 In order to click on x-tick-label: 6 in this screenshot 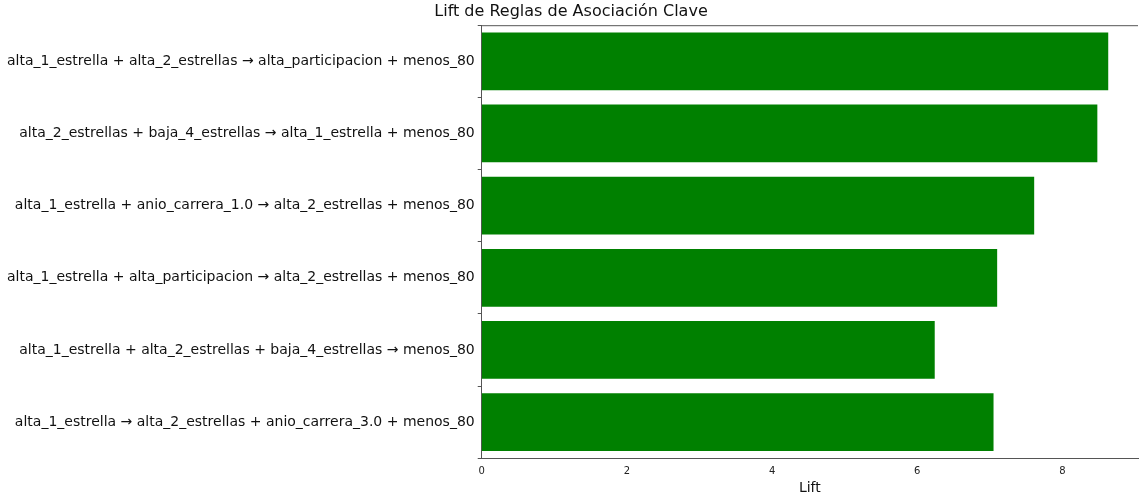, I will do `click(917, 470)`.